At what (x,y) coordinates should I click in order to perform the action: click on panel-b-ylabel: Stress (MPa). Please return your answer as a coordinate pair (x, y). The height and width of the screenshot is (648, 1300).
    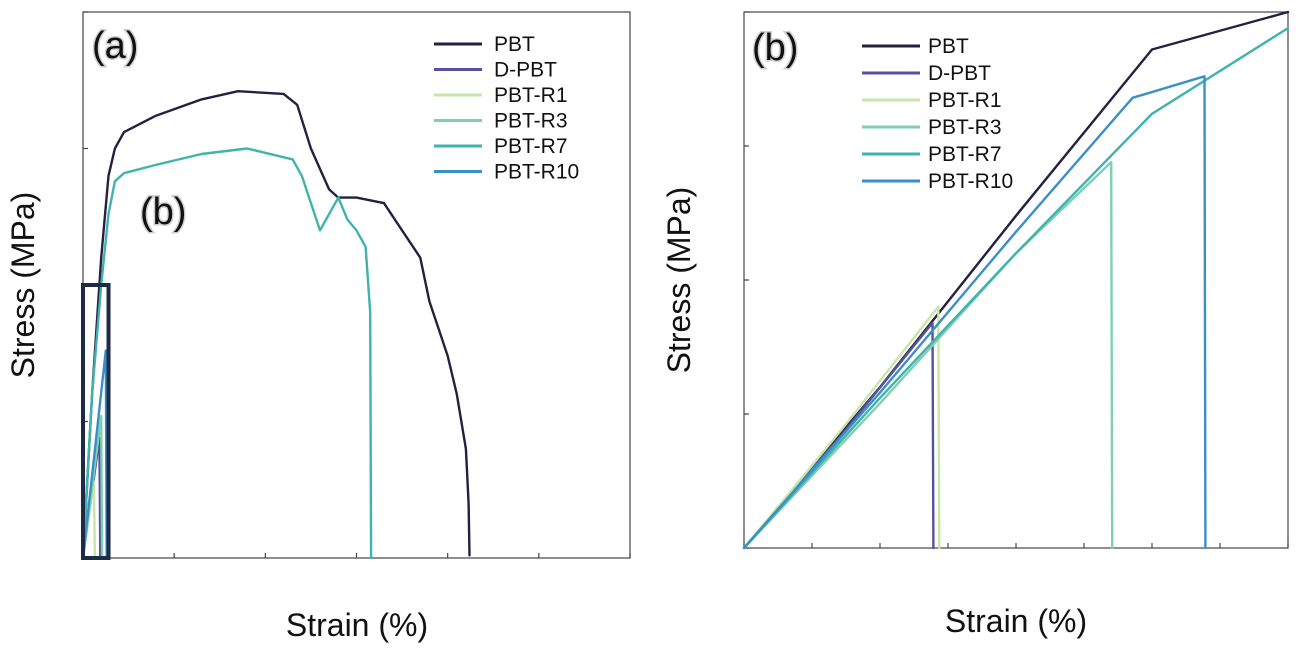
    Looking at the image, I should click on (679, 280).